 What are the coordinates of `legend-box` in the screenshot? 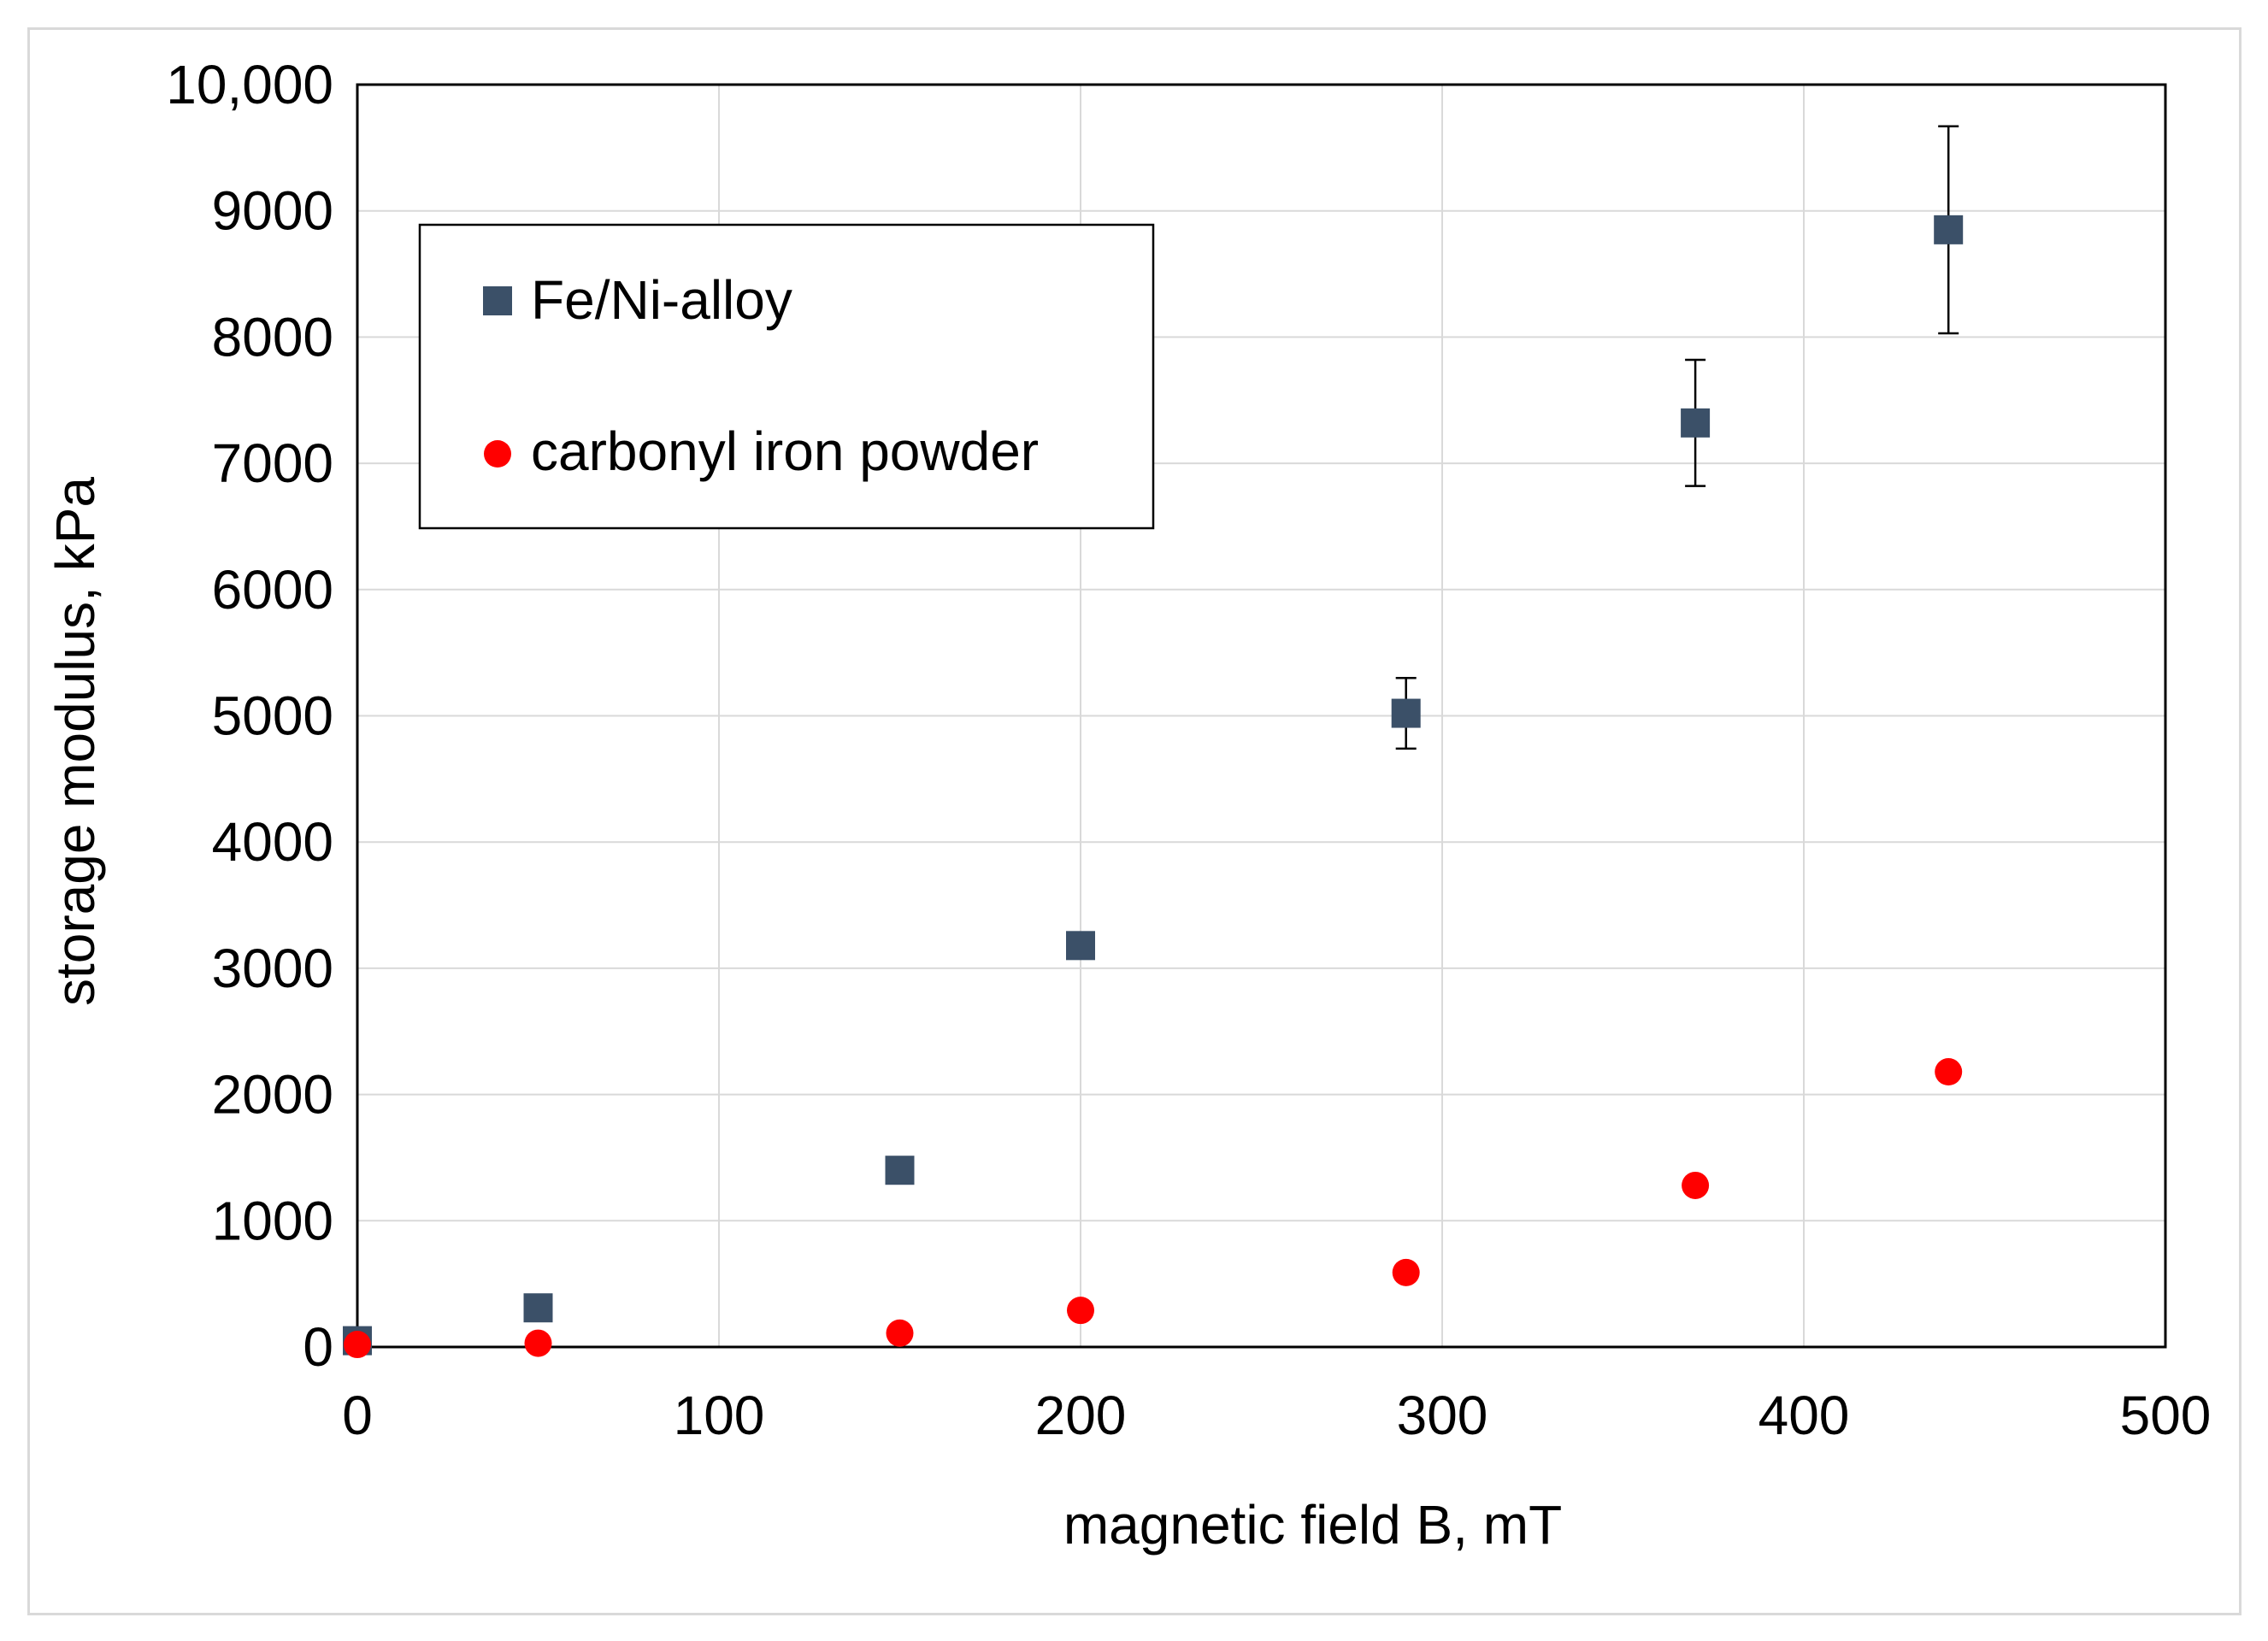 It's located at (786, 377).